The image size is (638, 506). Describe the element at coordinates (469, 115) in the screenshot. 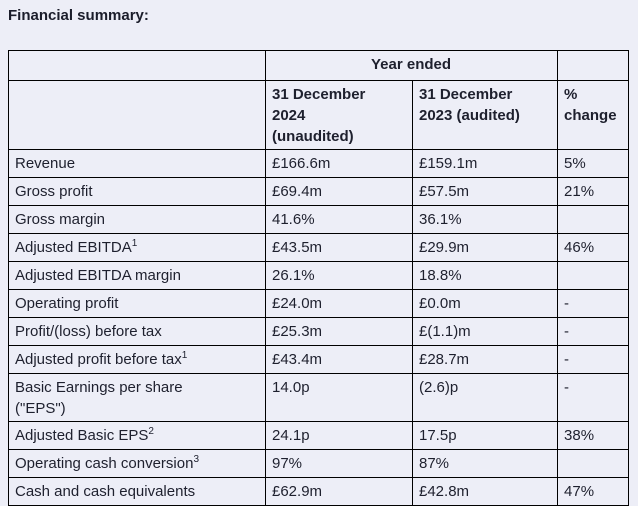

I see `col-header-2023-line2: 2023 (audited)` at that location.